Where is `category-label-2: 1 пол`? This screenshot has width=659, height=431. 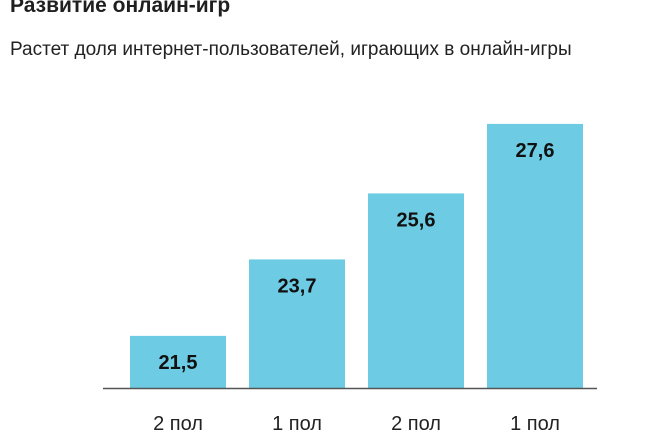 category-label-2: 1 пол is located at coordinates (297, 422).